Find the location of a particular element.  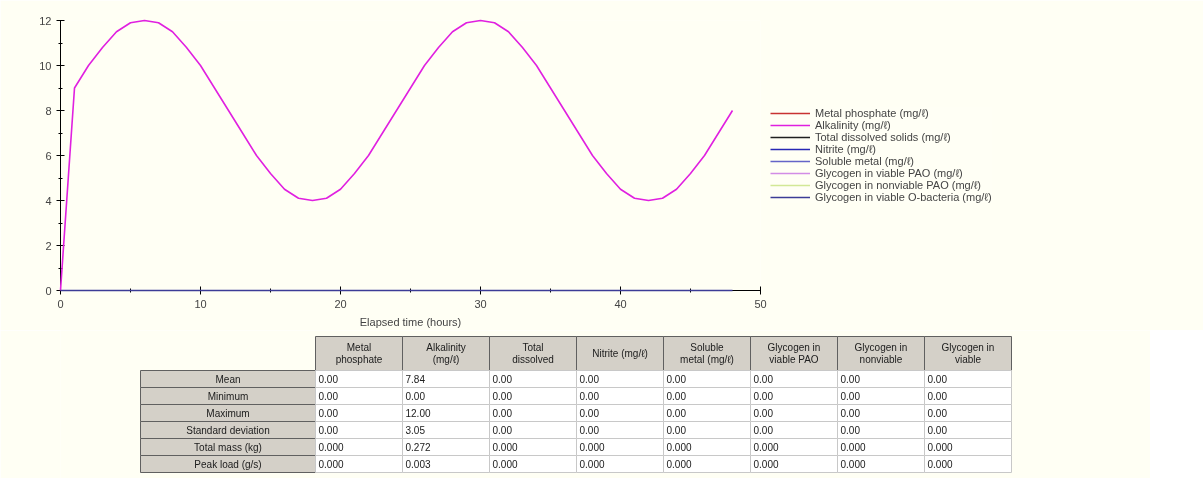

legend-label: Glycogen in nonviable PAO (mg/ℓ) is located at coordinates (898, 185).